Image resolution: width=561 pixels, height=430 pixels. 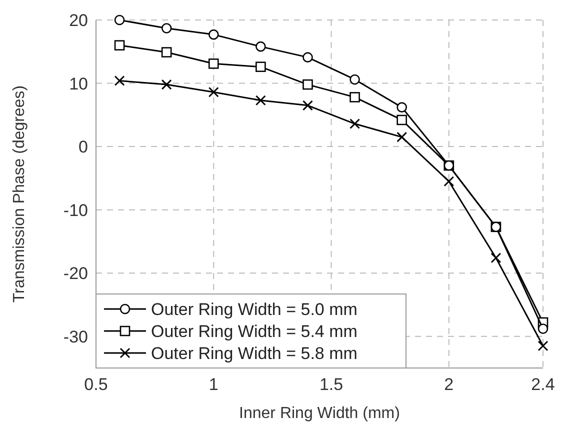 I want to click on y-tick-label: -20, so click(x=75, y=274).